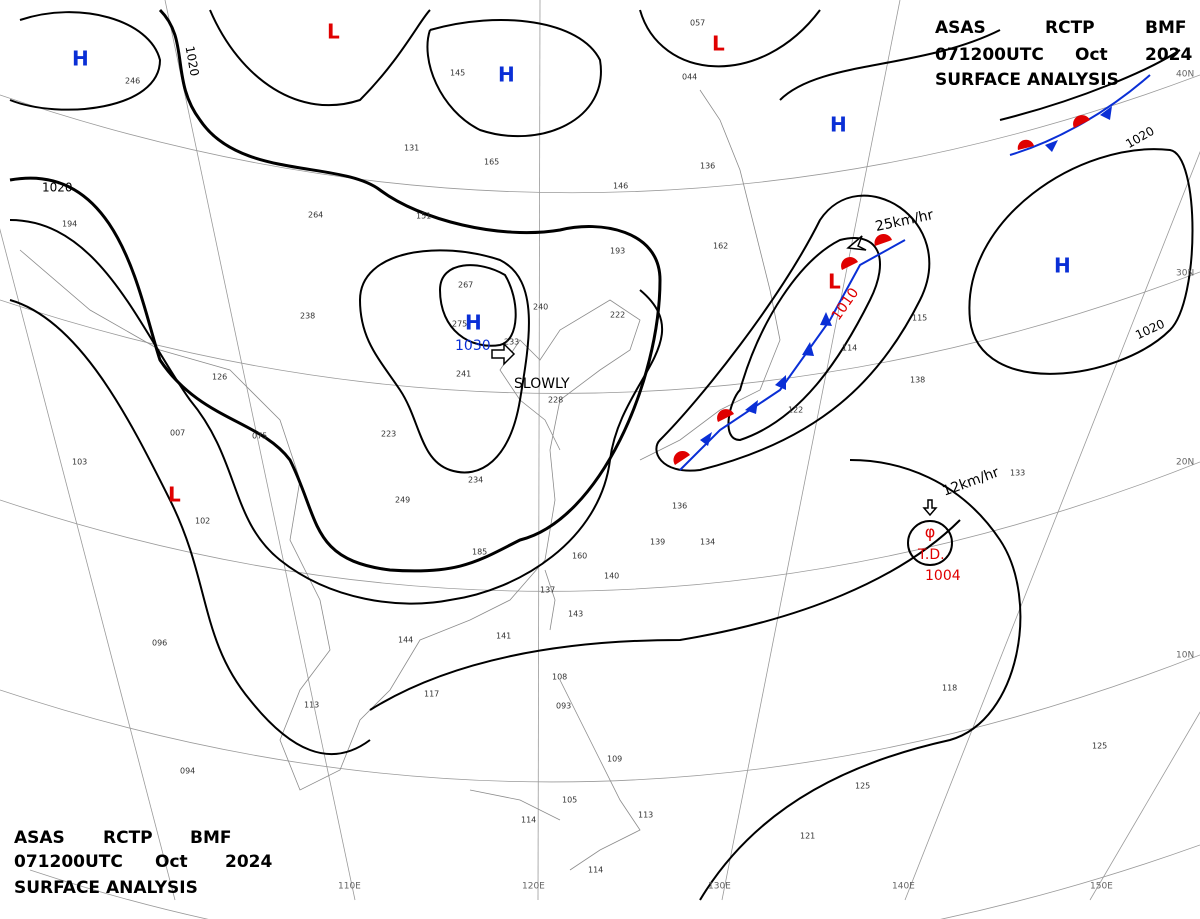 This screenshot has width=1200, height=919. I want to click on station-pressure: 131, so click(411, 148).